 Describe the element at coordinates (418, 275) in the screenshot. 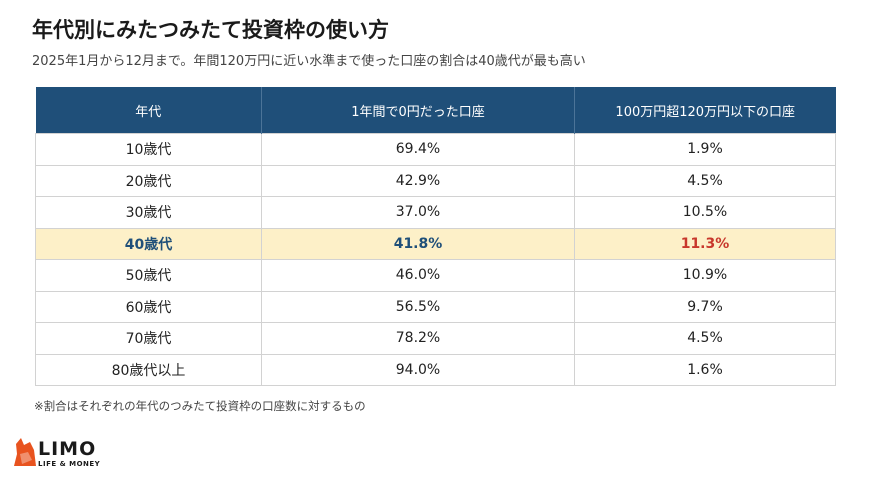

I see `cell-zero-yen-share: 46.0%` at that location.